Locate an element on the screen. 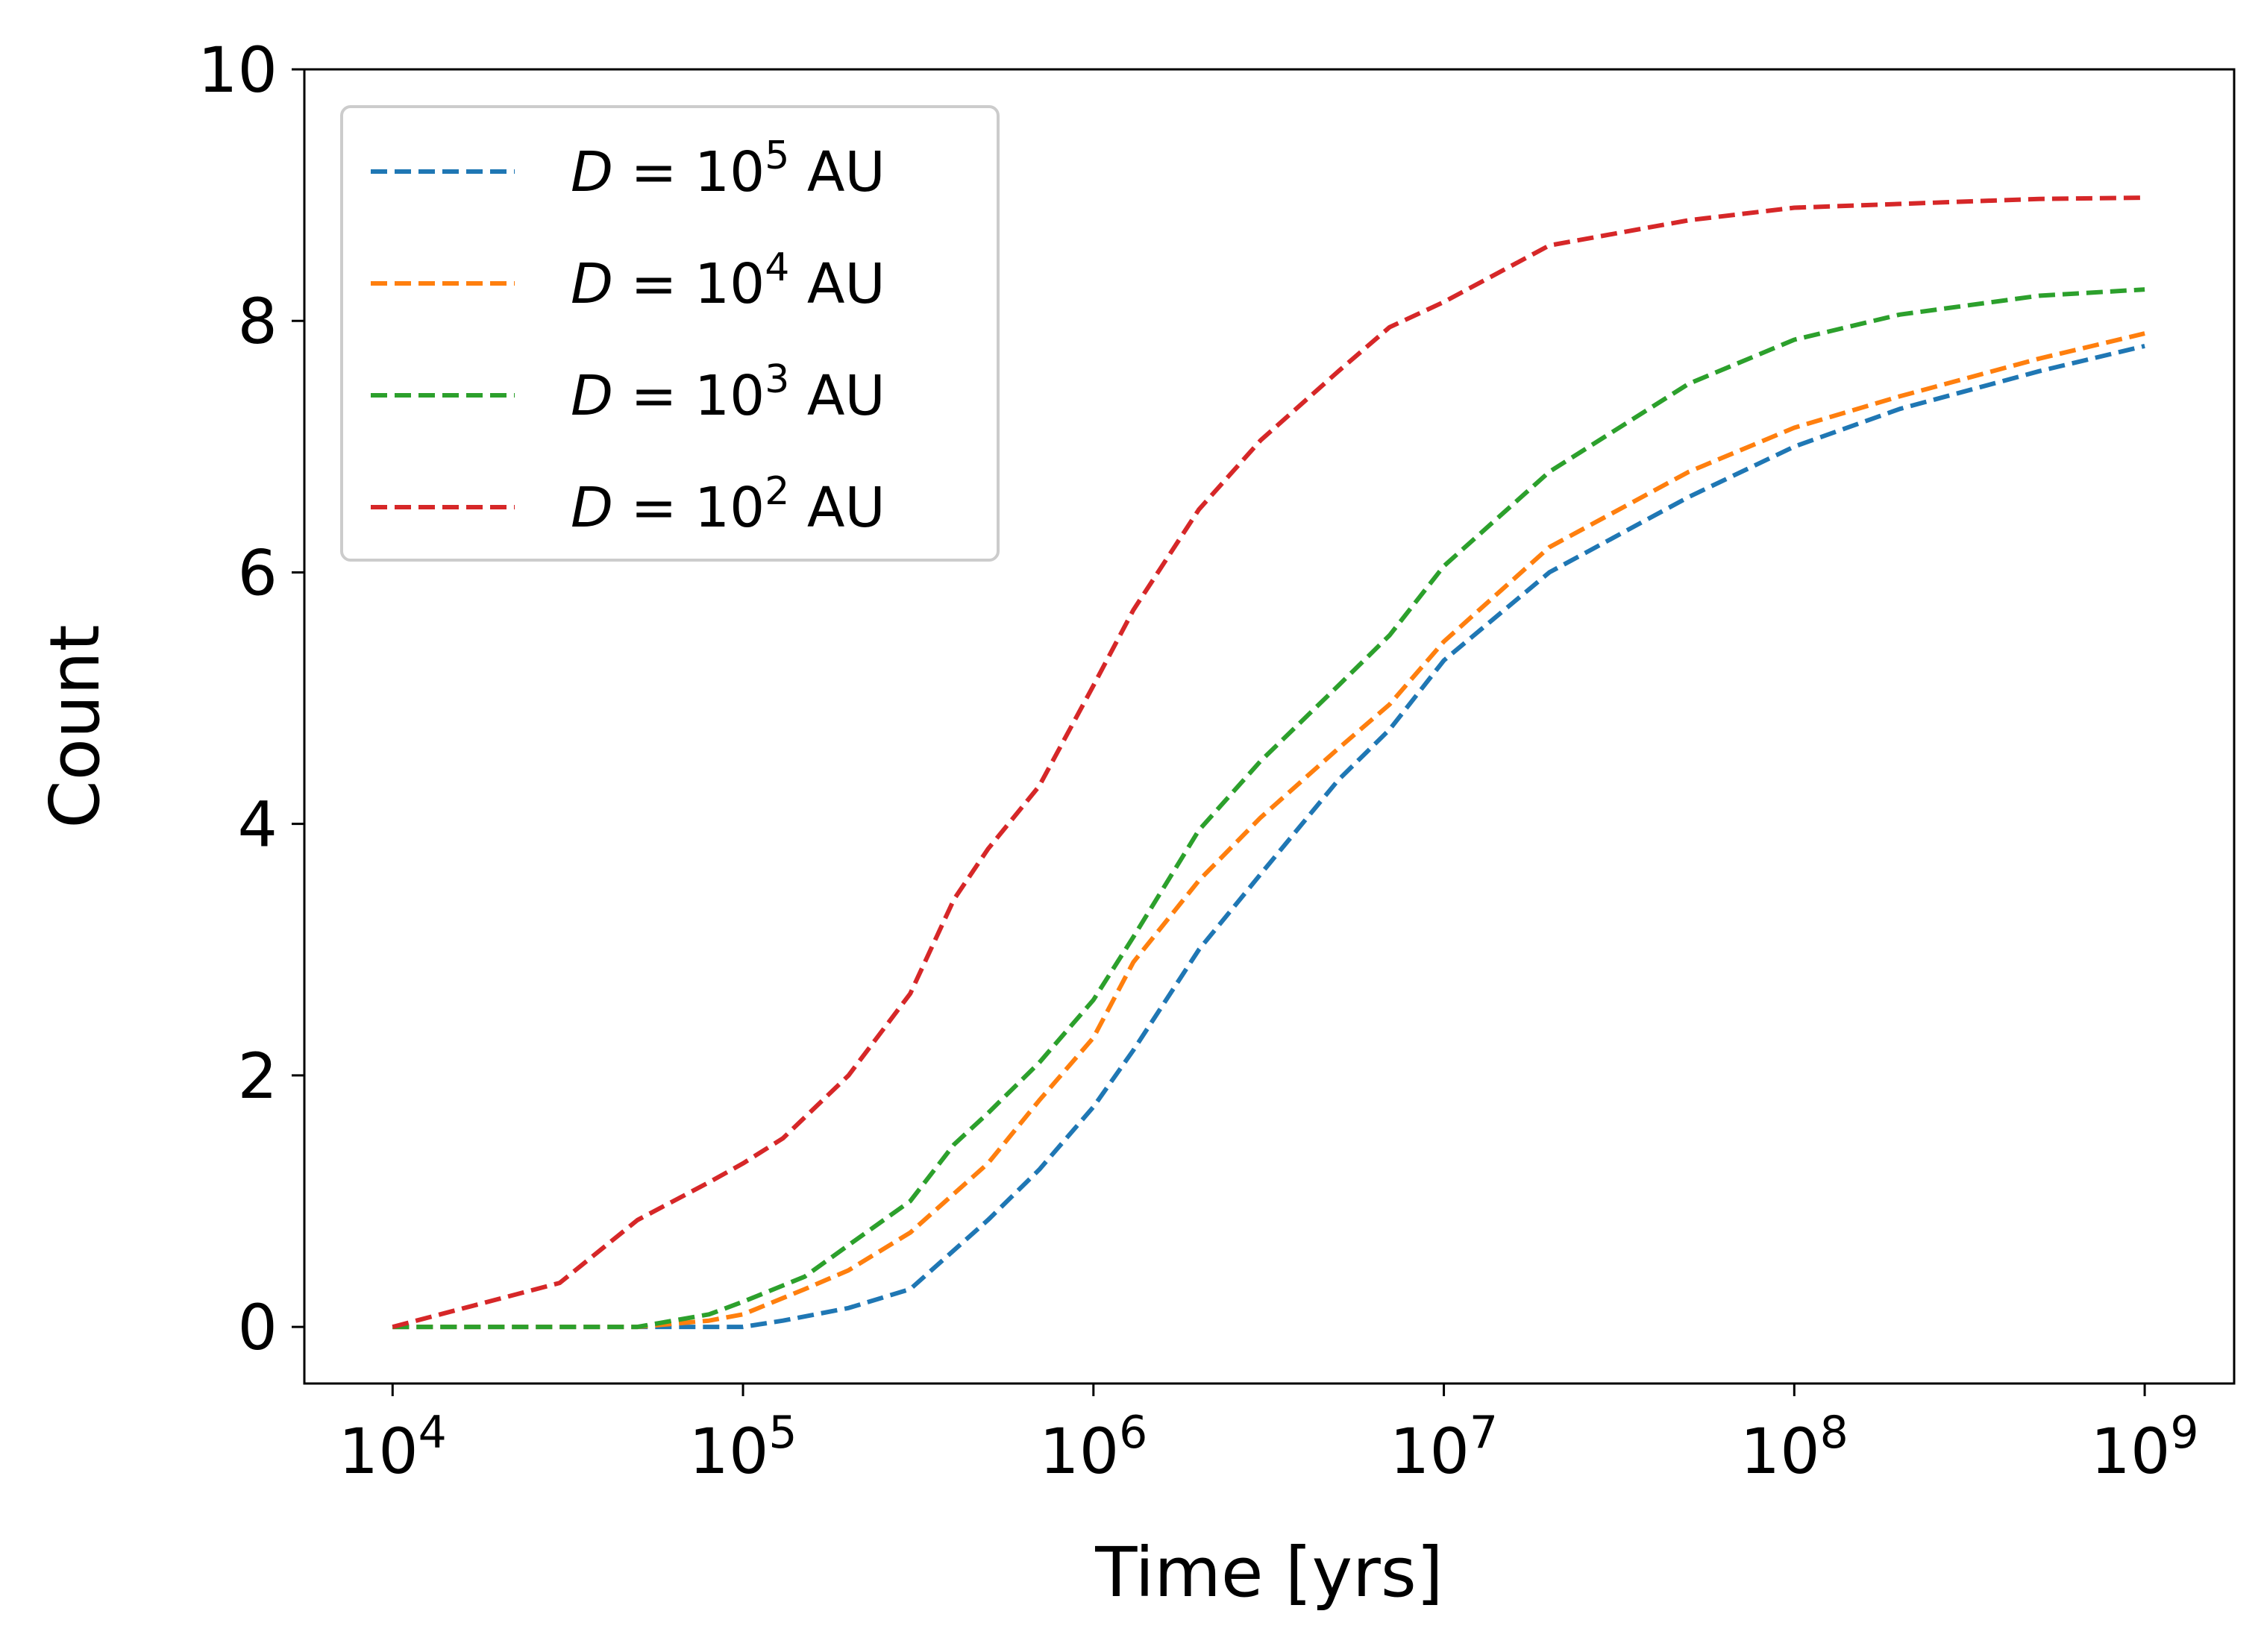 The image size is (2261, 1652). y-tick-label-1: 2 is located at coordinates (257, 1076).